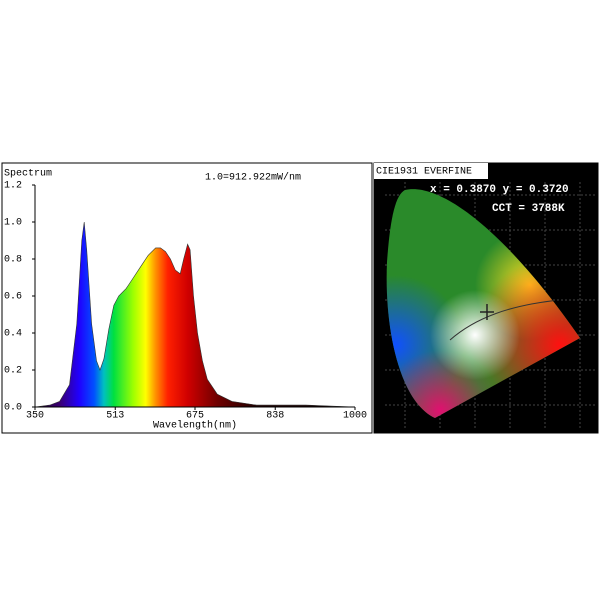 Image resolution: width=600 pixels, height=600 pixels. I want to click on chart-title: Spectrum, so click(28, 174).